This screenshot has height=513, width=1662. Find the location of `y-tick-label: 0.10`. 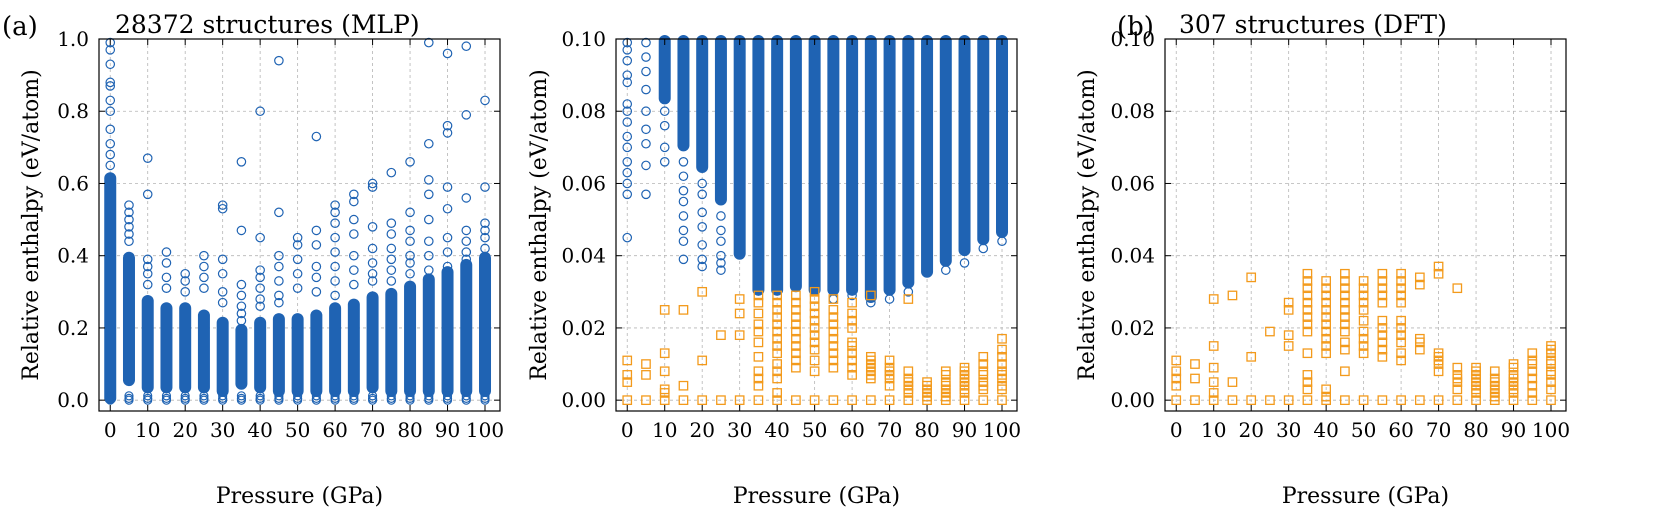

y-tick-label: 0.10 is located at coordinates (583, 39).